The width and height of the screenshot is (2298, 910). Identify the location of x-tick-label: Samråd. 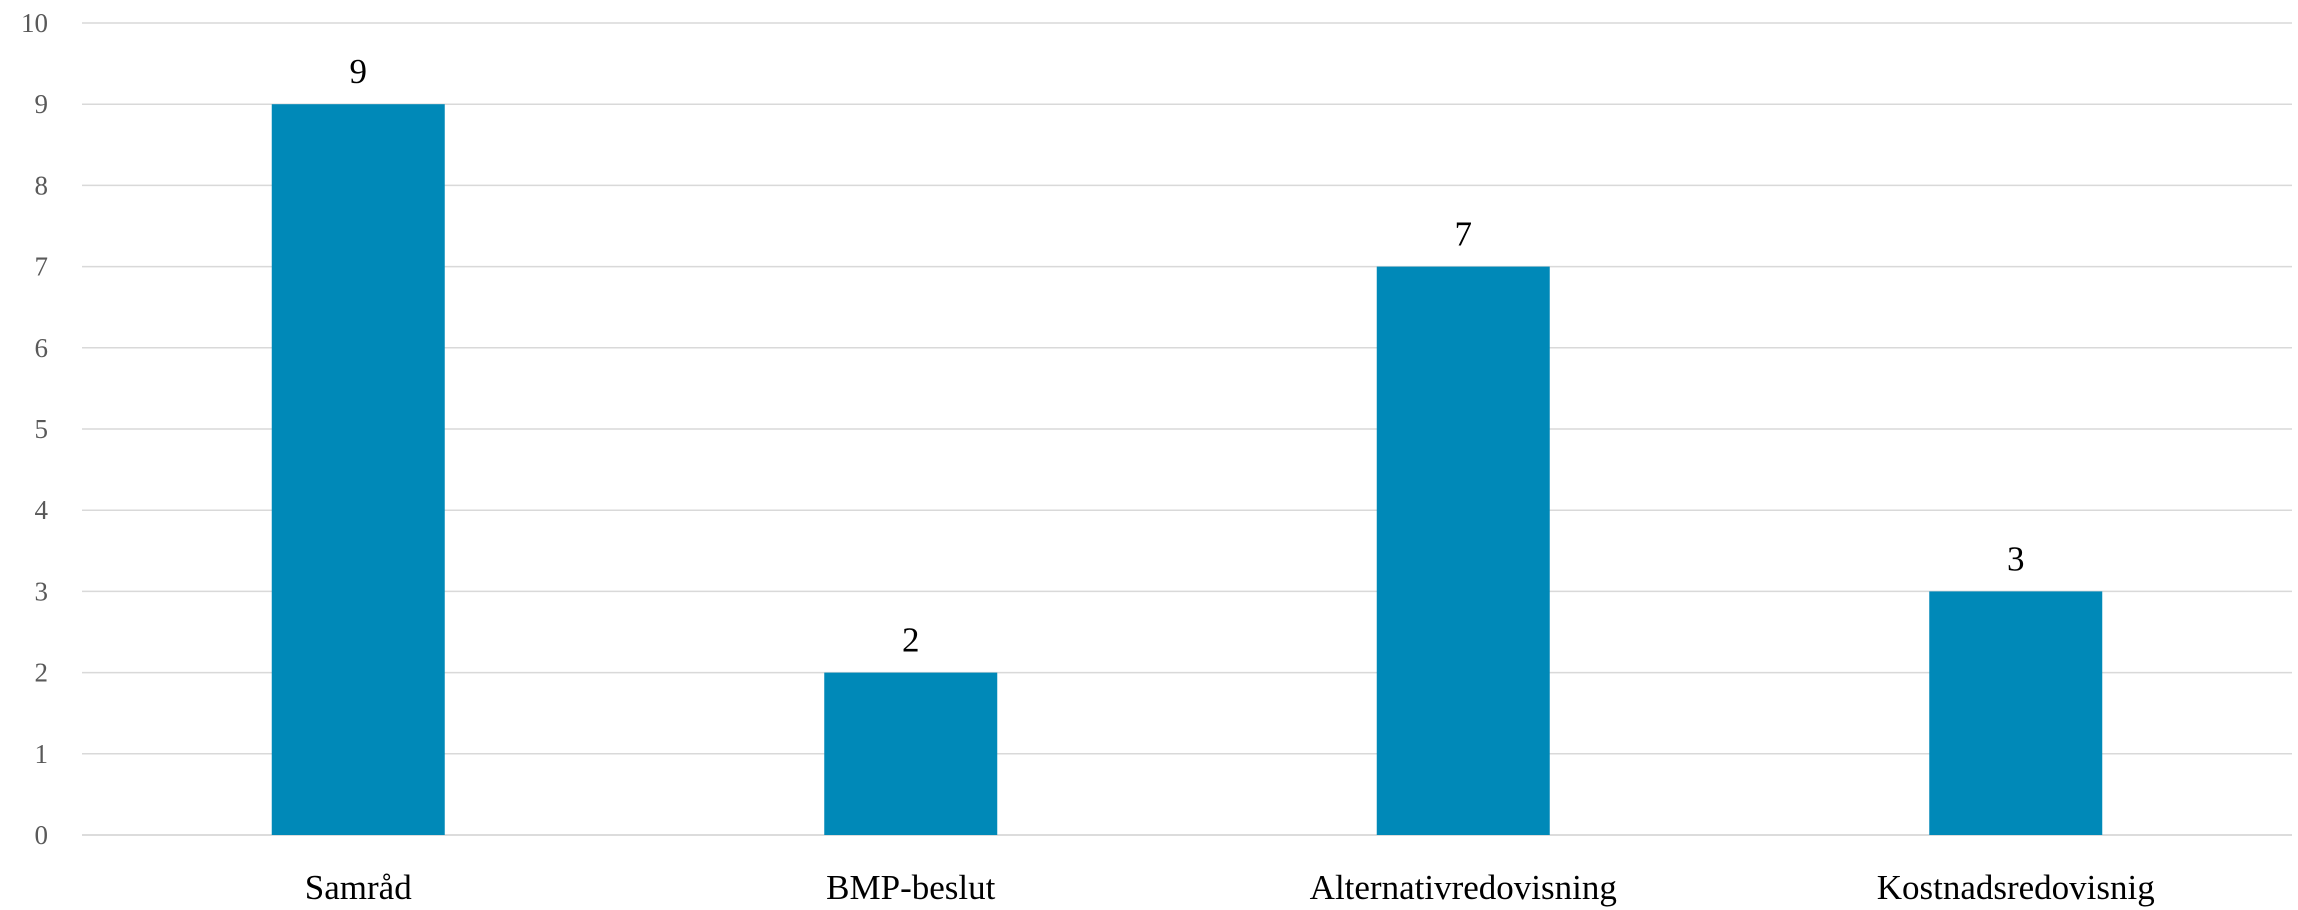
(358, 887).